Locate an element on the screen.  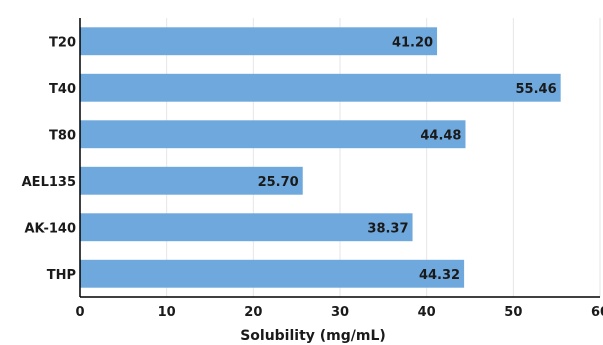
x-tick-labels: 0 10 20 30 40 50 60 is located at coordinates (339, 312).